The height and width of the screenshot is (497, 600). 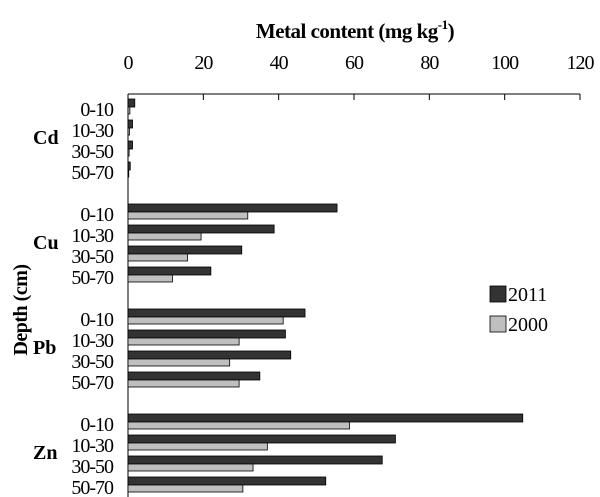 What do you see at coordinates (347, 31) in the screenshot?
I see `chart-title-main: Metal content (mg kg` at bounding box center [347, 31].